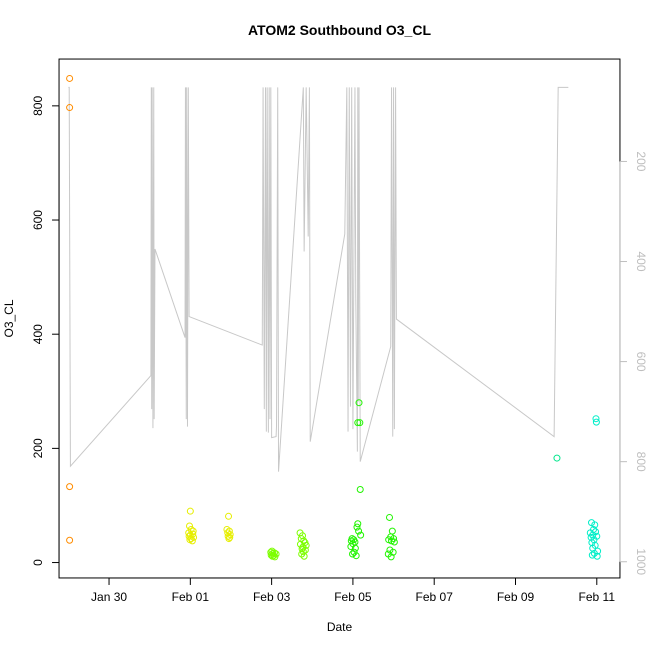  What do you see at coordinates (38, 562) in the screenshot?
I see `y-tick-label: 0` at bounding box center [38, 562].